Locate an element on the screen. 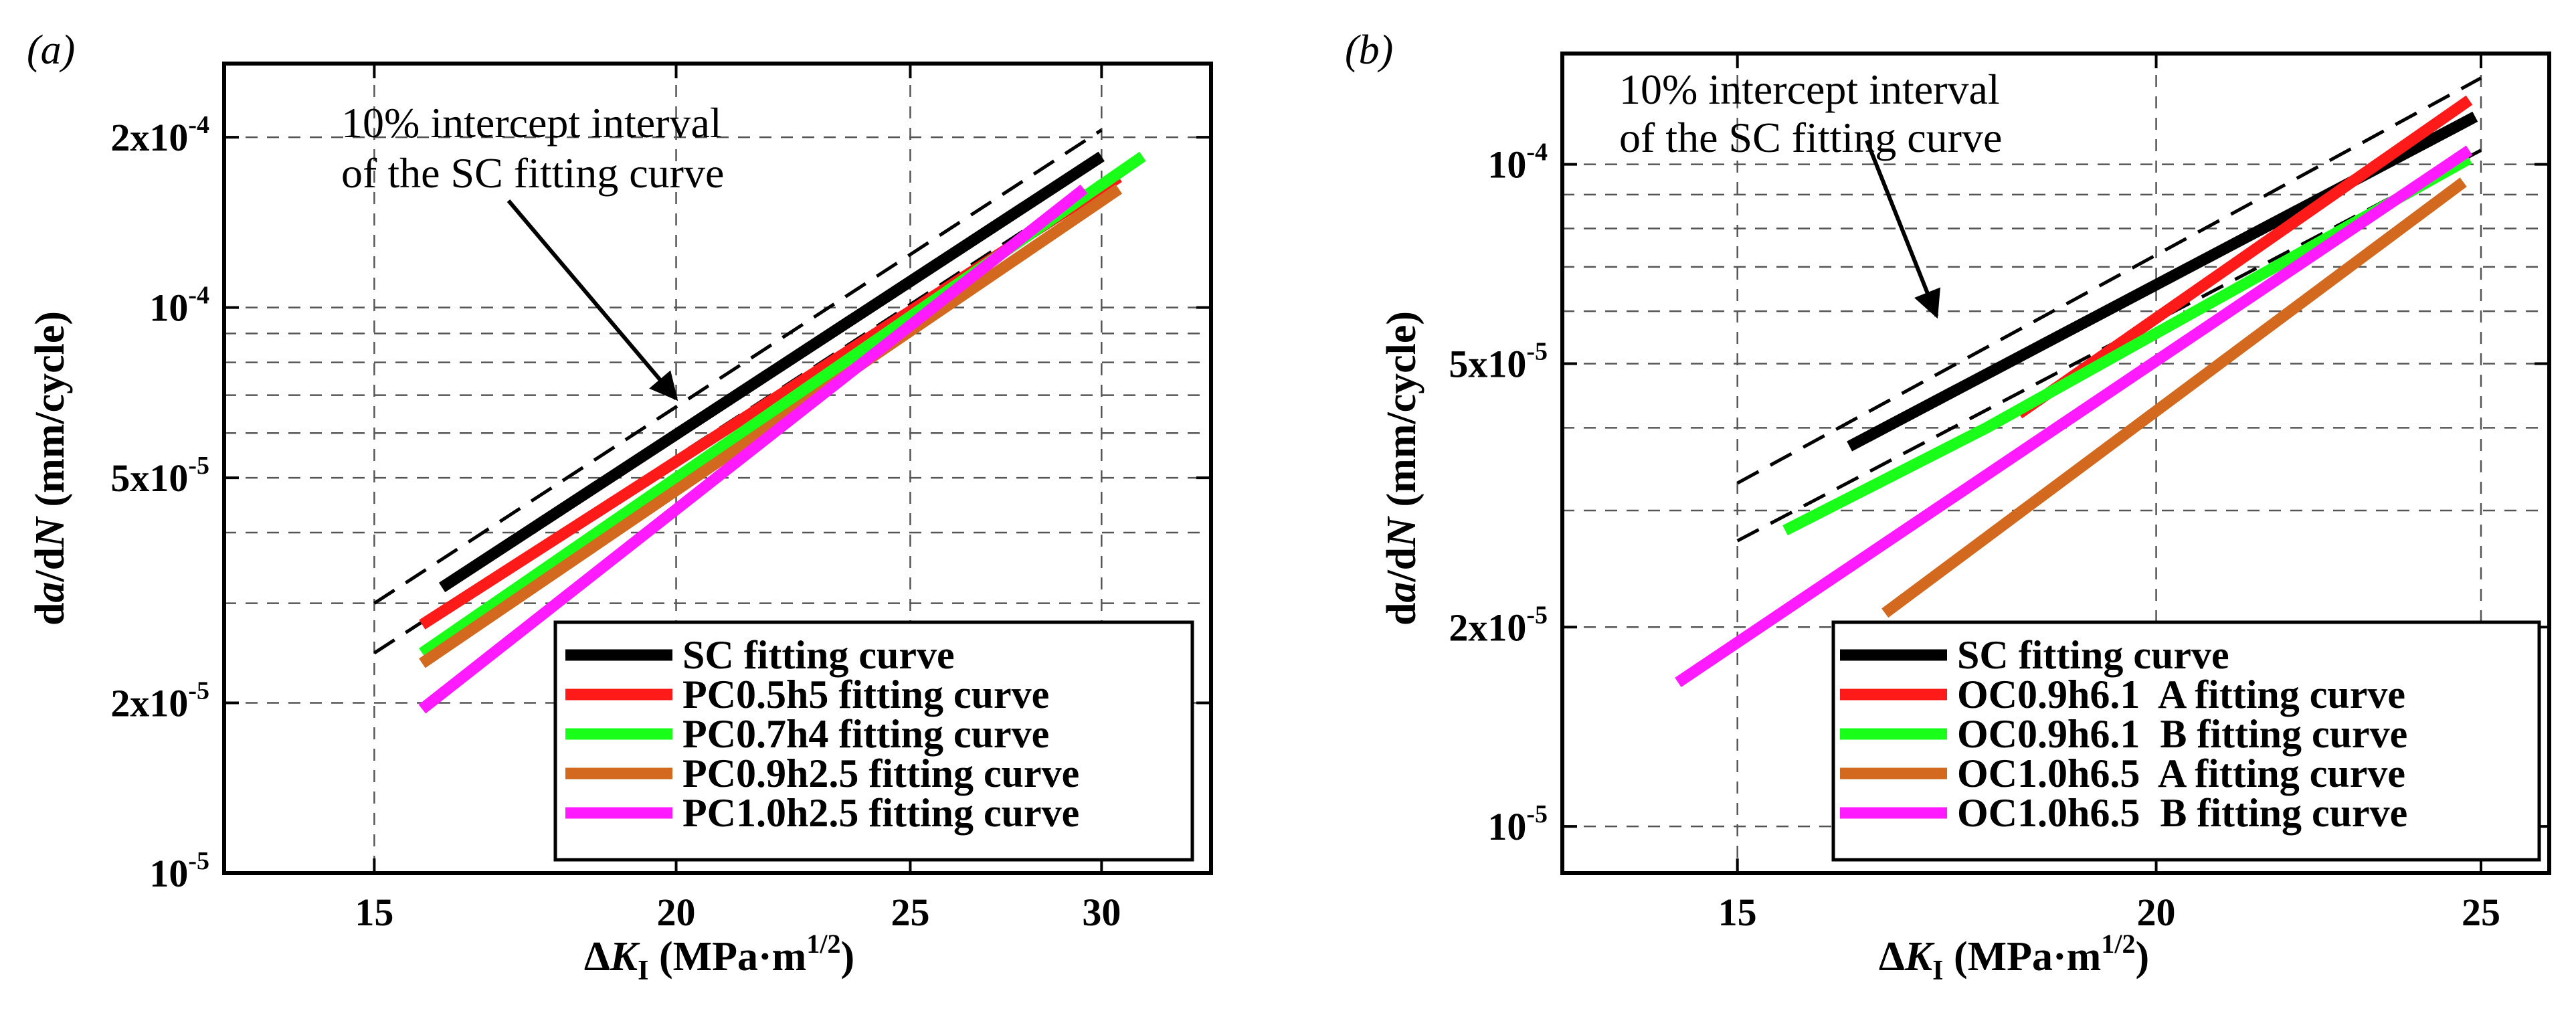 Image resolution: width=2576 pixels, height=1017 pixels. legend-label-4: PC0.9h2.5 fitting curve is located at coordinates (880, 773).